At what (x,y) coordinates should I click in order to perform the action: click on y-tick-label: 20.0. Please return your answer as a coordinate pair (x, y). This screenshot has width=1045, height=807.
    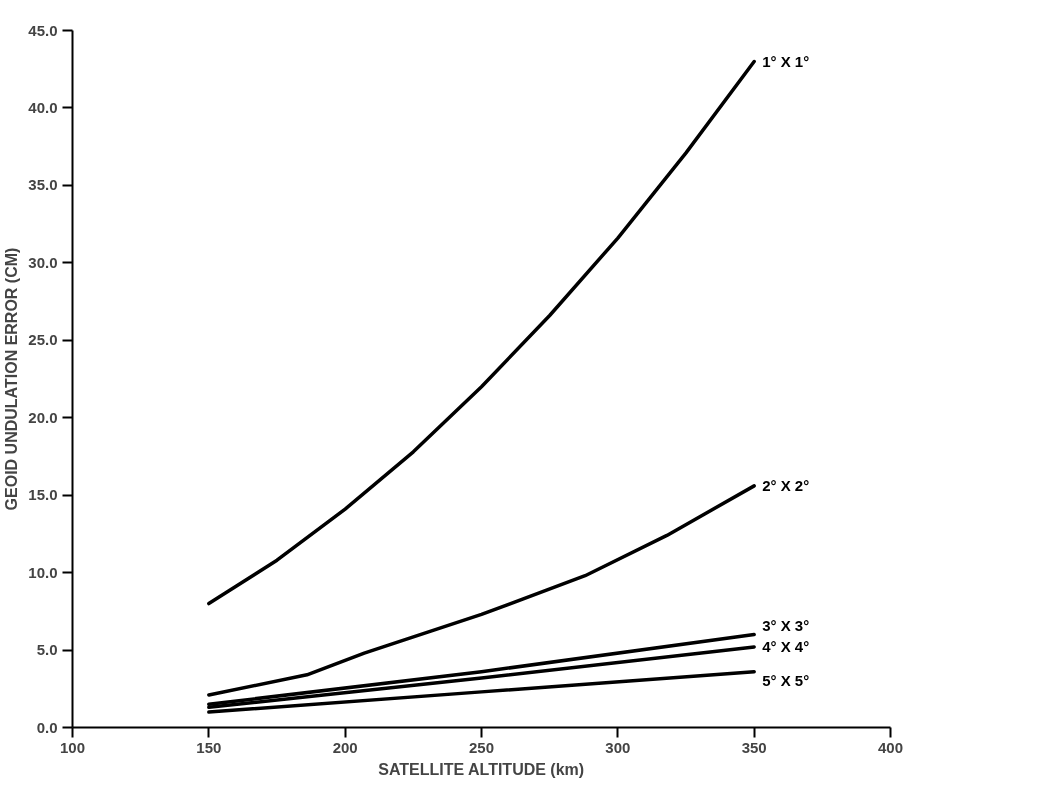
    Looking at the image, I should click on (43, 417).